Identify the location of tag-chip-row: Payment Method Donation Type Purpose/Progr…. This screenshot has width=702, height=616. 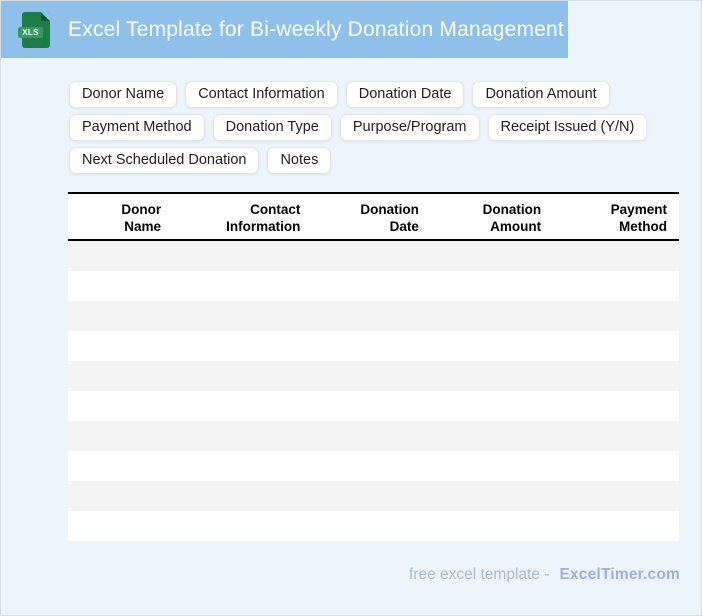
(369, 127).